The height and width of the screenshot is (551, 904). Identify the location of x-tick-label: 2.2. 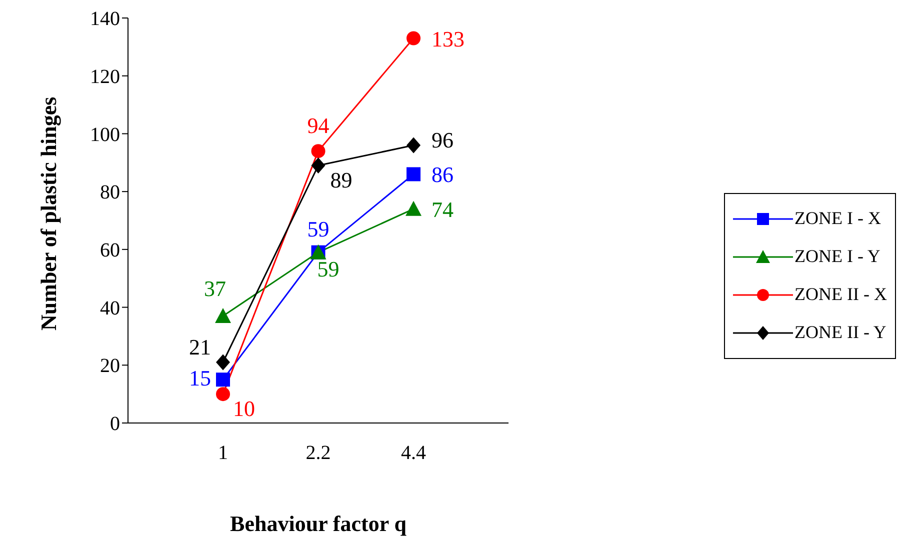
(318, 453).